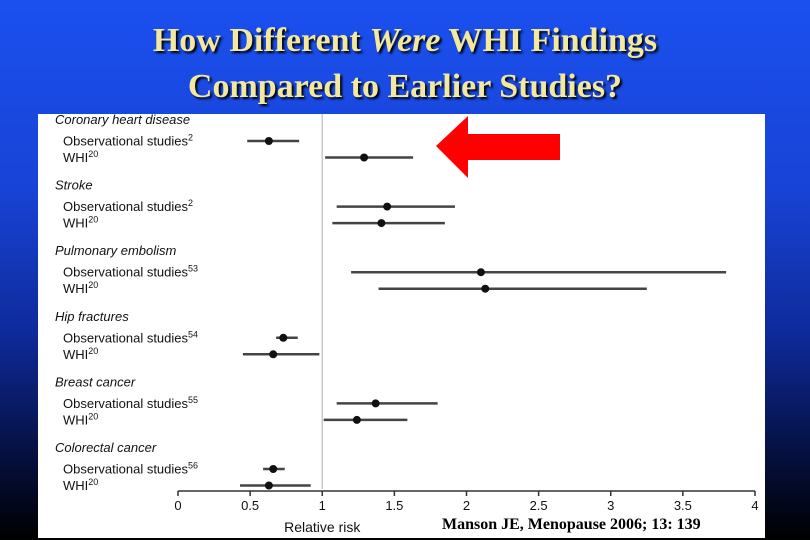 Image resolution: width=810 pixels, height=540 pixels. What do you see at coordinates (322, 505) in the screenshot?
I see `x-tick-label: 1` at bounding box center [322, 505].